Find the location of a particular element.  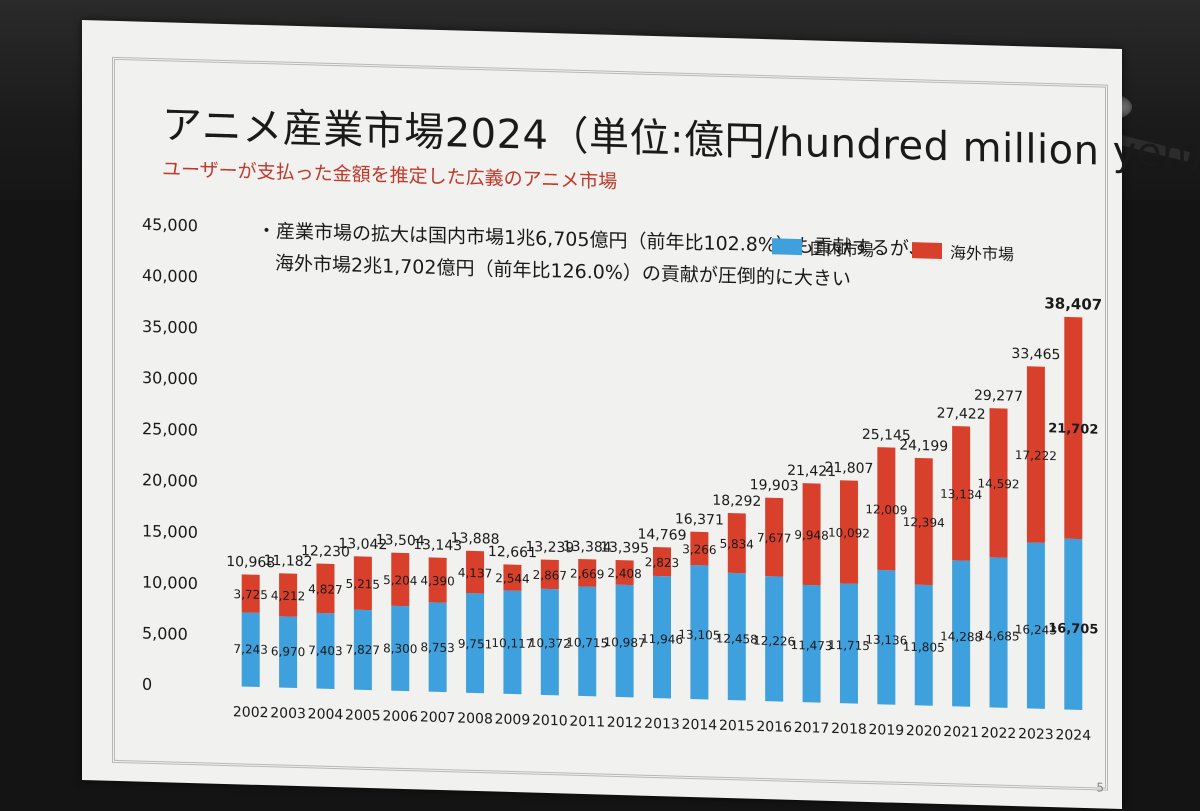

data-label-total: 13,042 is located at coordinates (362, 544).